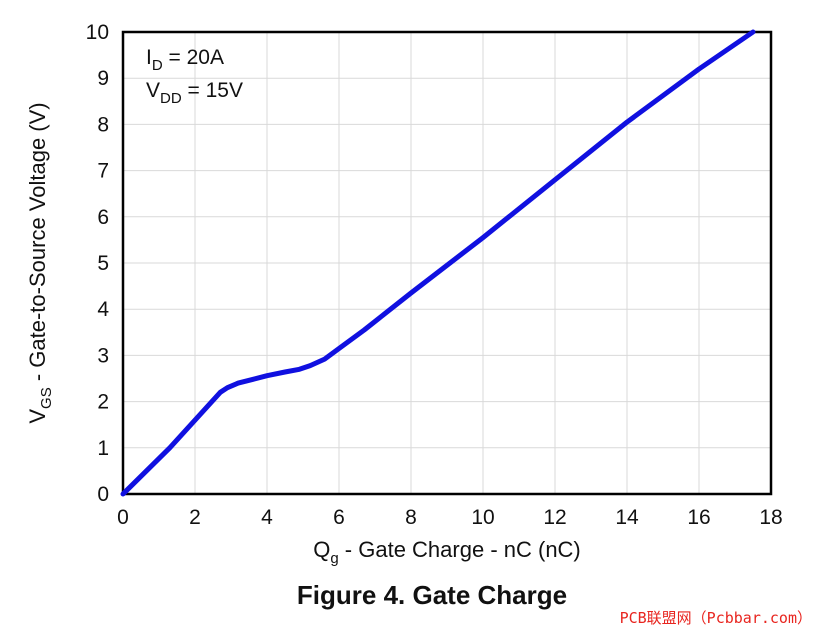 The image size is (818, 632). What do you see at coordinates (627, 517) in the screenshot?
I see `x-tick-label: 14` at bounding box center [627, 517].